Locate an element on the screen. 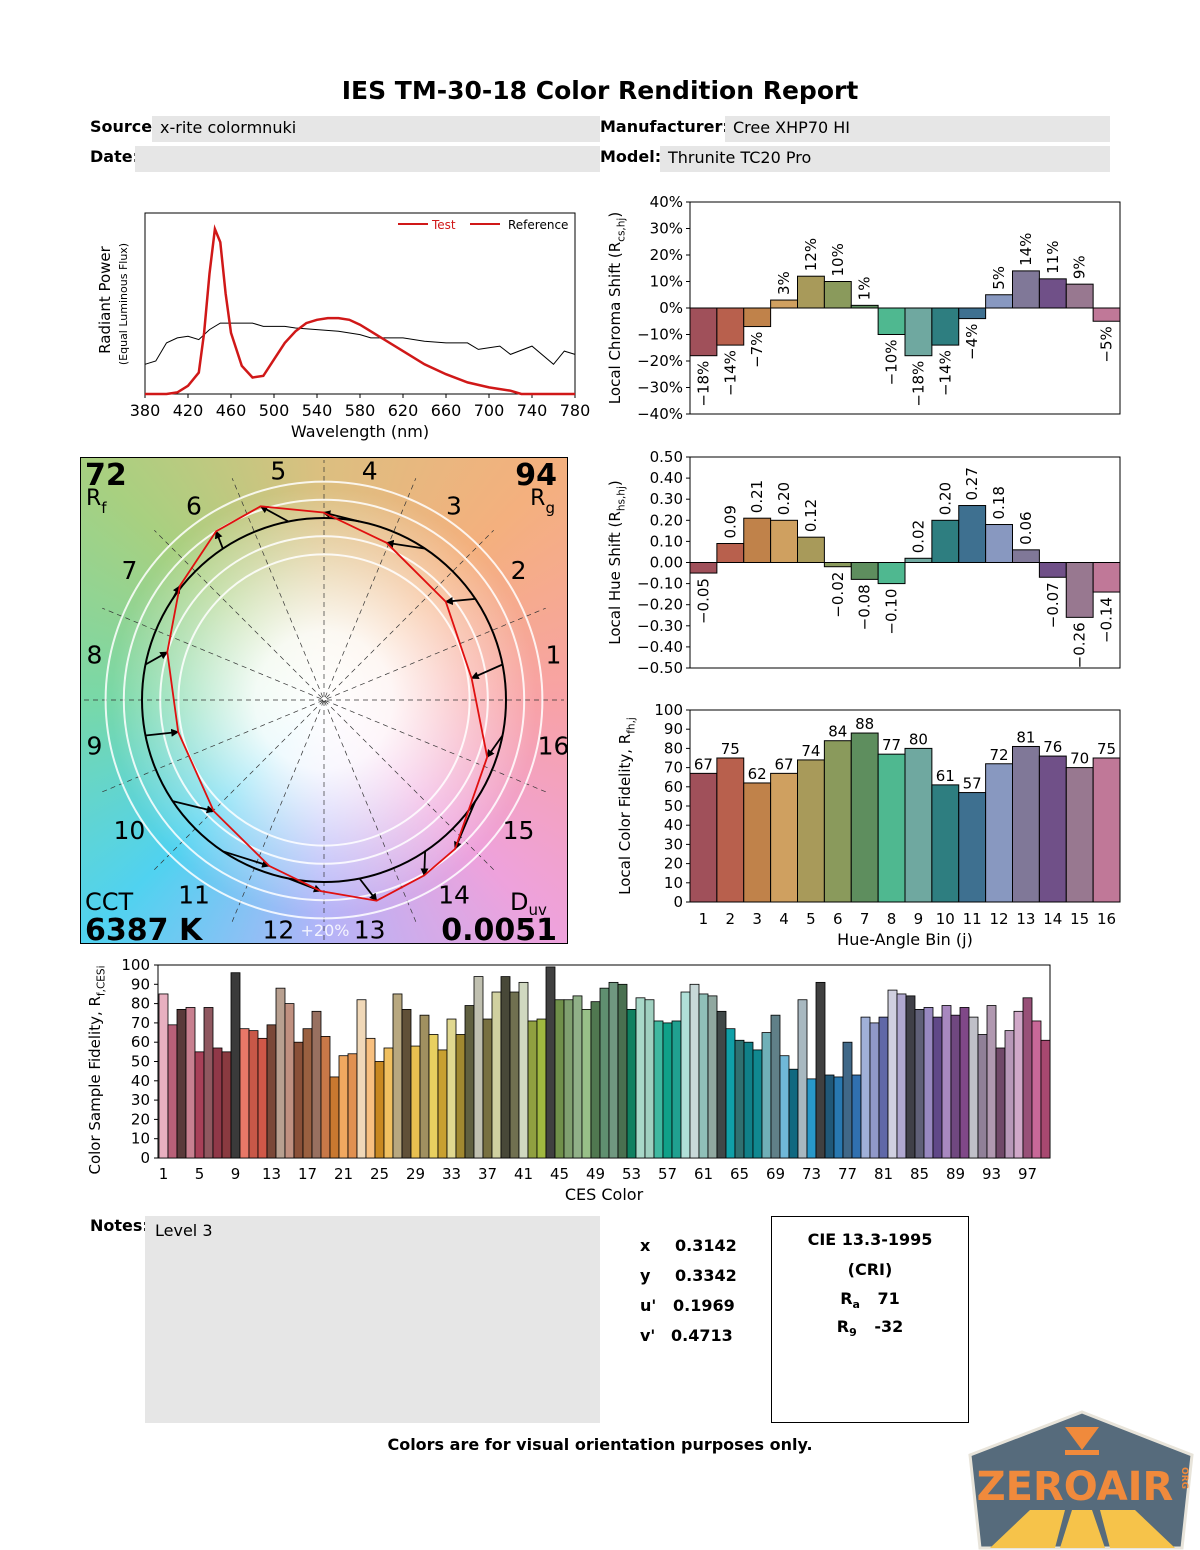  chroma-shift-y-tick-label: 40% is located at coordinates (666, 202).